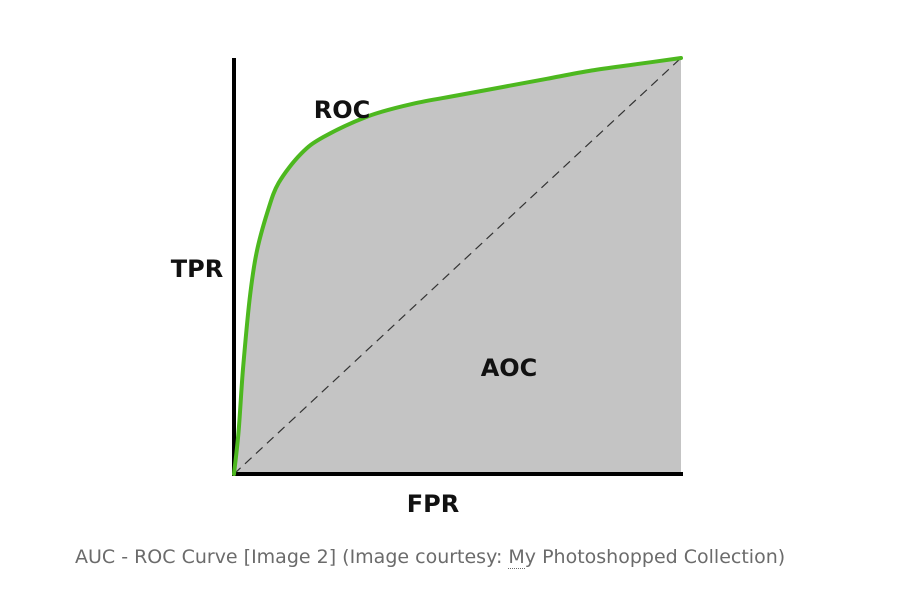 This screenshot has width=901, height=608. Describe the element at coordinates (342, 110) in the screenshot. I see `roc-curve-label: ROC` at that location.